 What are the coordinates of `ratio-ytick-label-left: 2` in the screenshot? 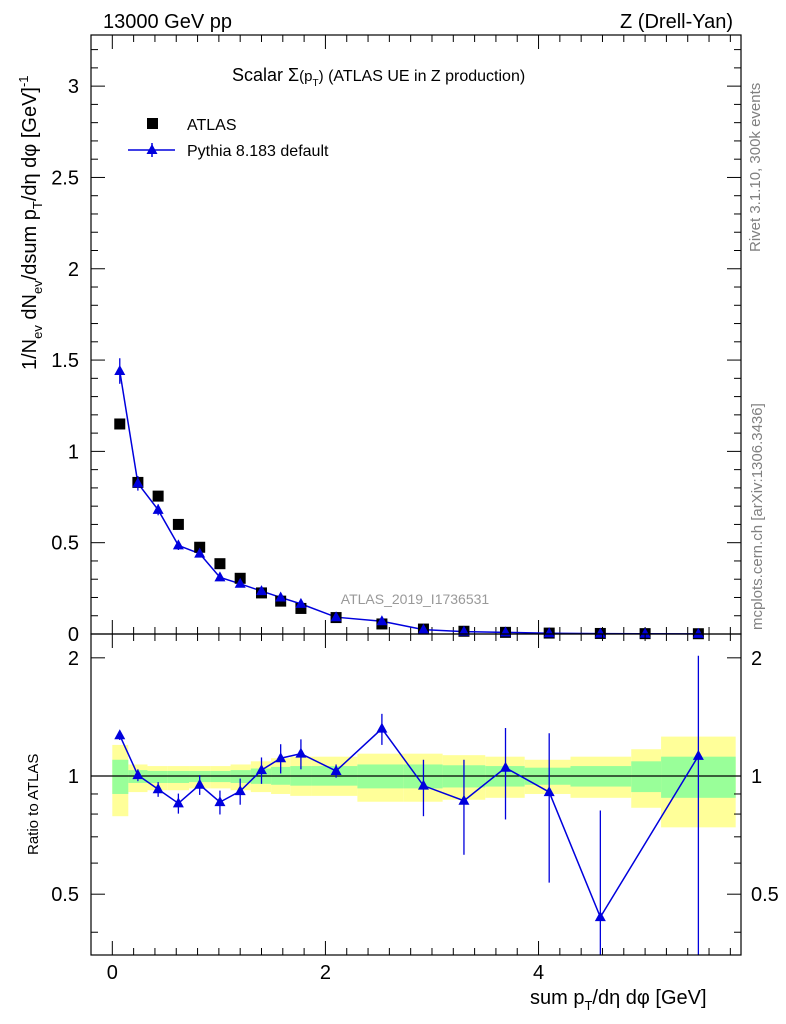 It's located at (73, 659).